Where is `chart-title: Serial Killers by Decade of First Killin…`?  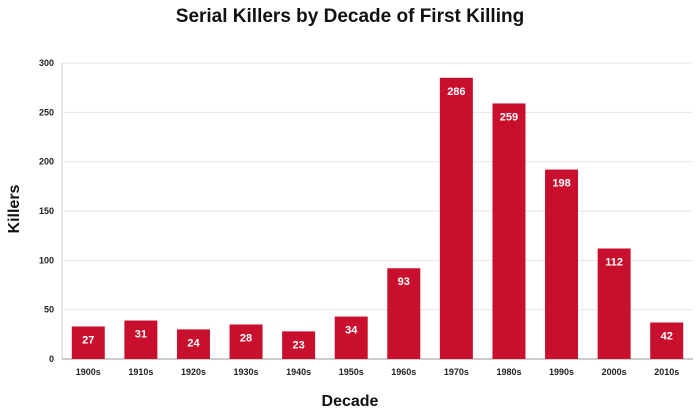 chart-title: Serial Killers by Decade of First Killin… is located at coordinates (350, 16).